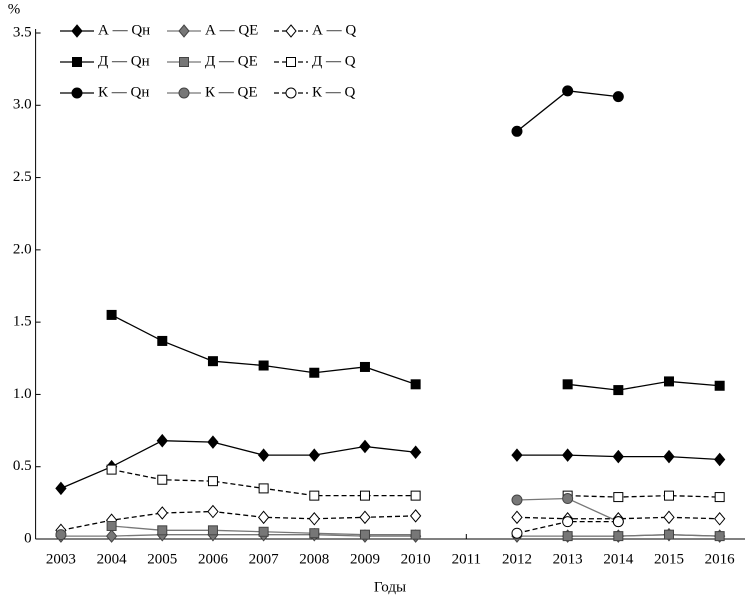 This screenshot has width=748, height=598. Describe the element at coordinates (124, 61) in the screenshot. I see `legend-label: Д — Qн` at that location.